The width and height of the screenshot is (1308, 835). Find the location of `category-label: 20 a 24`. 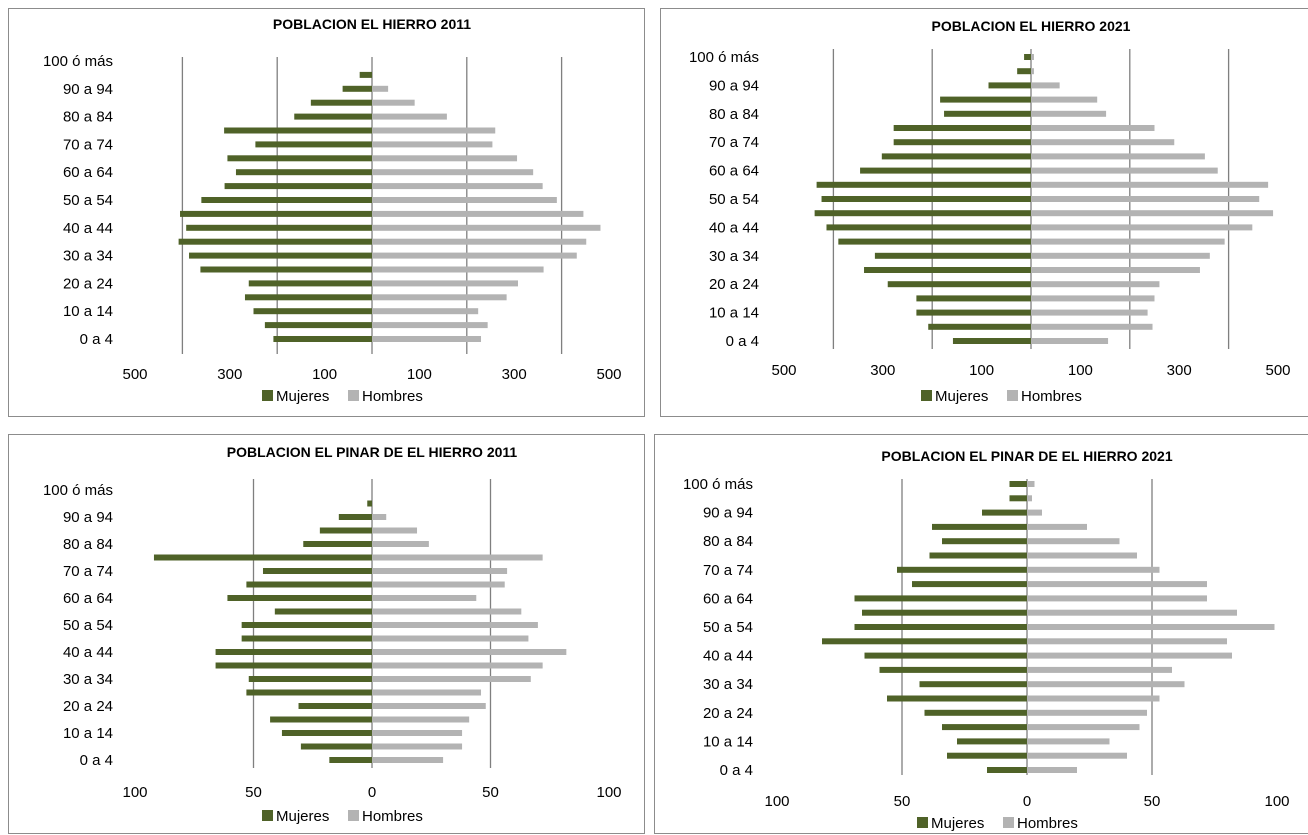

category-label: 20 a 24 is located at coordinates (734, 284).